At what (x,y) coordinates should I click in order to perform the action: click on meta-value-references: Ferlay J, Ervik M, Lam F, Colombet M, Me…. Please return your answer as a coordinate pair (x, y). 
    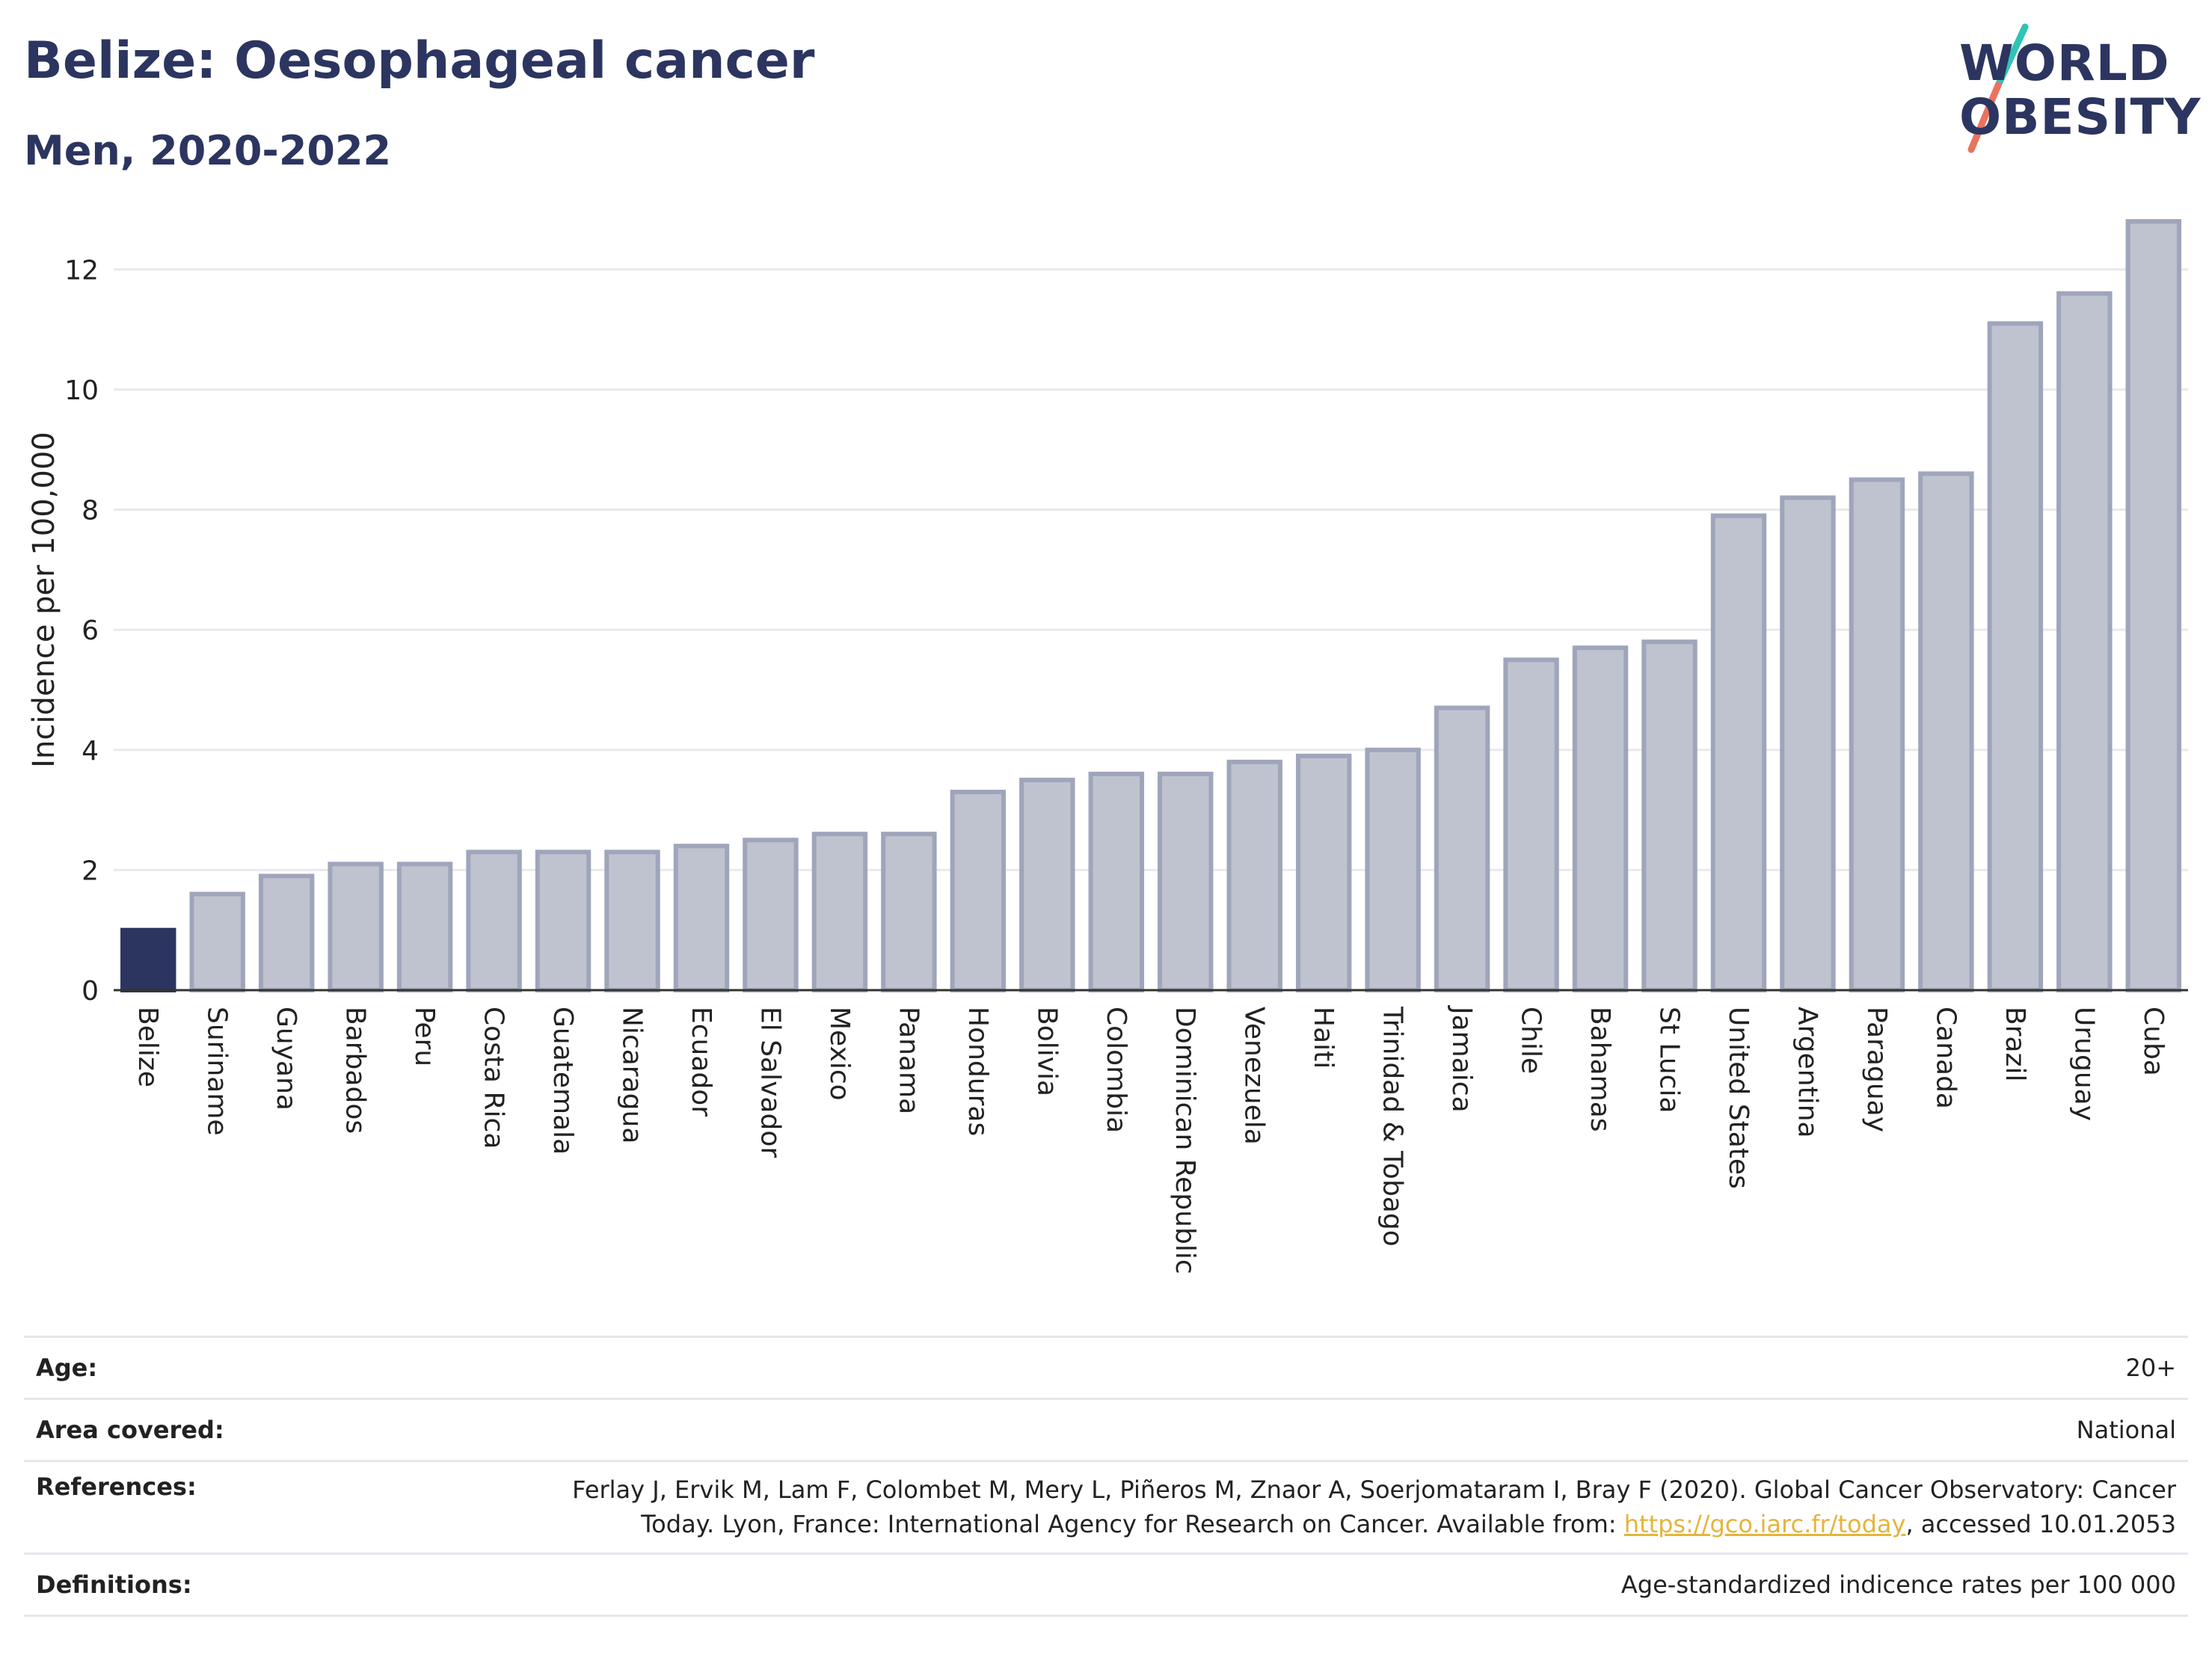
    Looking at the image, I should click on (1374, 1507).